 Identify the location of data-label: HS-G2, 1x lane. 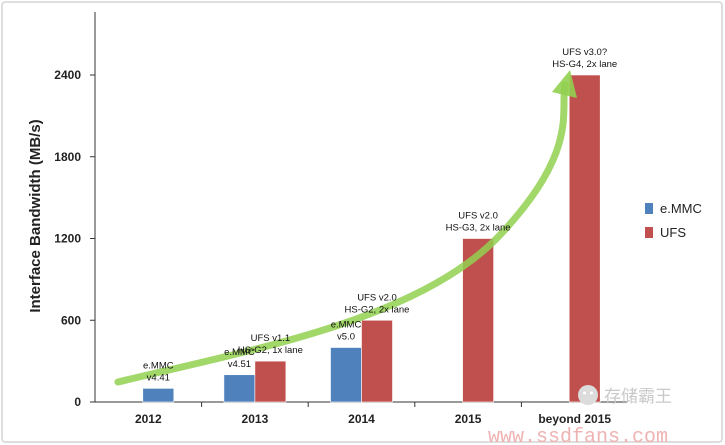
(270, 350).